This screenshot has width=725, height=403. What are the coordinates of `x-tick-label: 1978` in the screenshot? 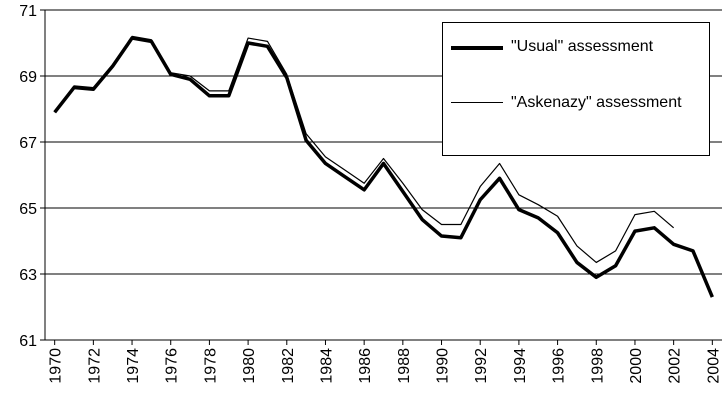 It's located at (210, 366).